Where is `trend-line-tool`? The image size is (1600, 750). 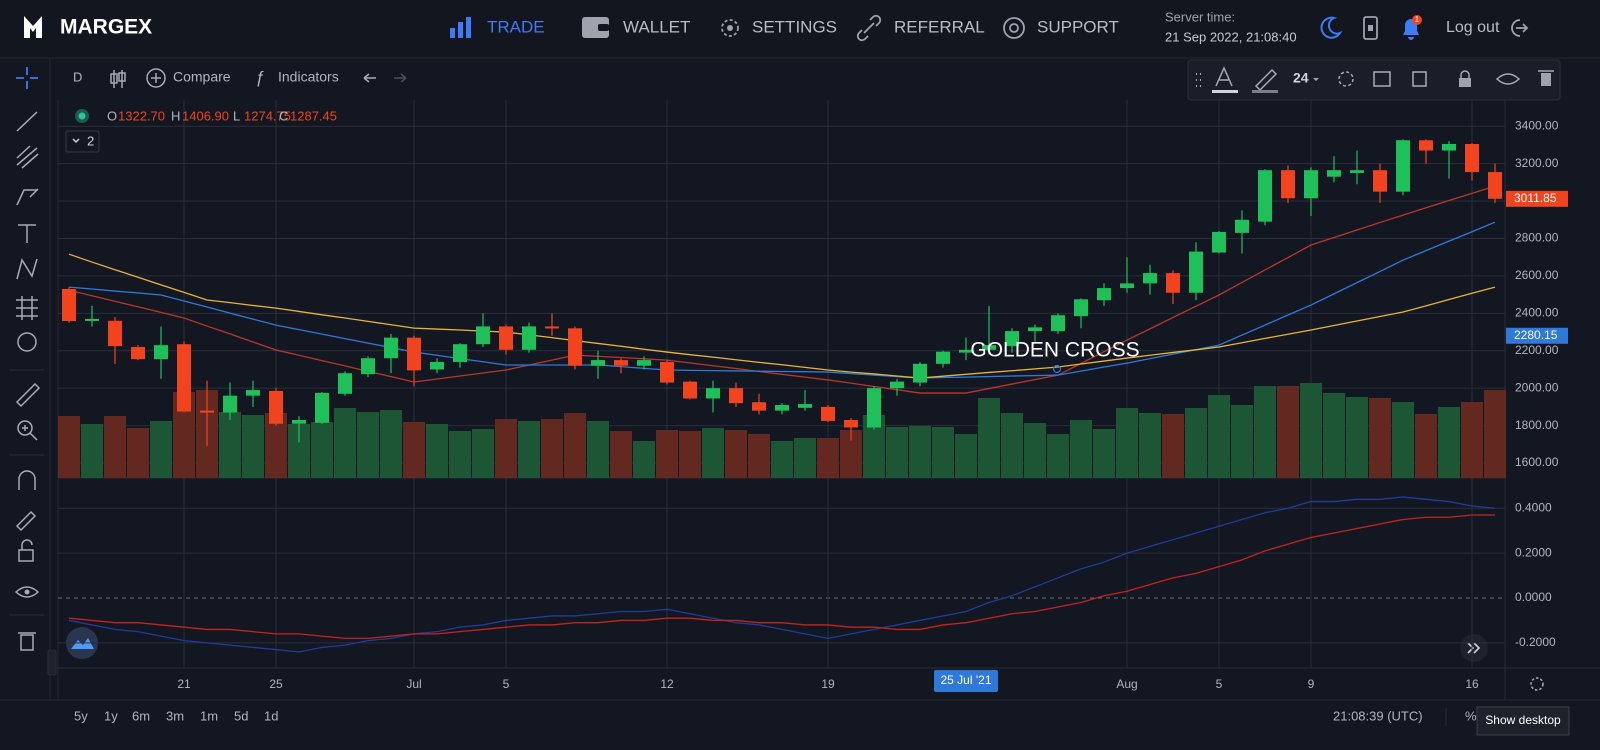 trend-line-tool is located at coordinates (27, 121).